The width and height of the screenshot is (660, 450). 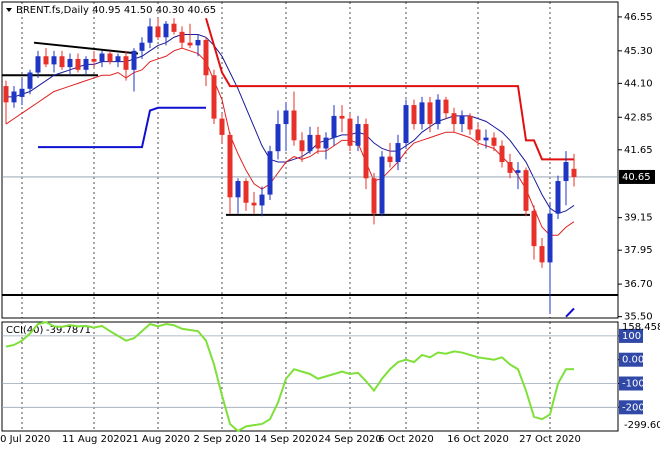 What do you see at coordinates (638, 150) in the screenshot?
I see `y-tick-label: 41.65` at bounding box center [638, 150].